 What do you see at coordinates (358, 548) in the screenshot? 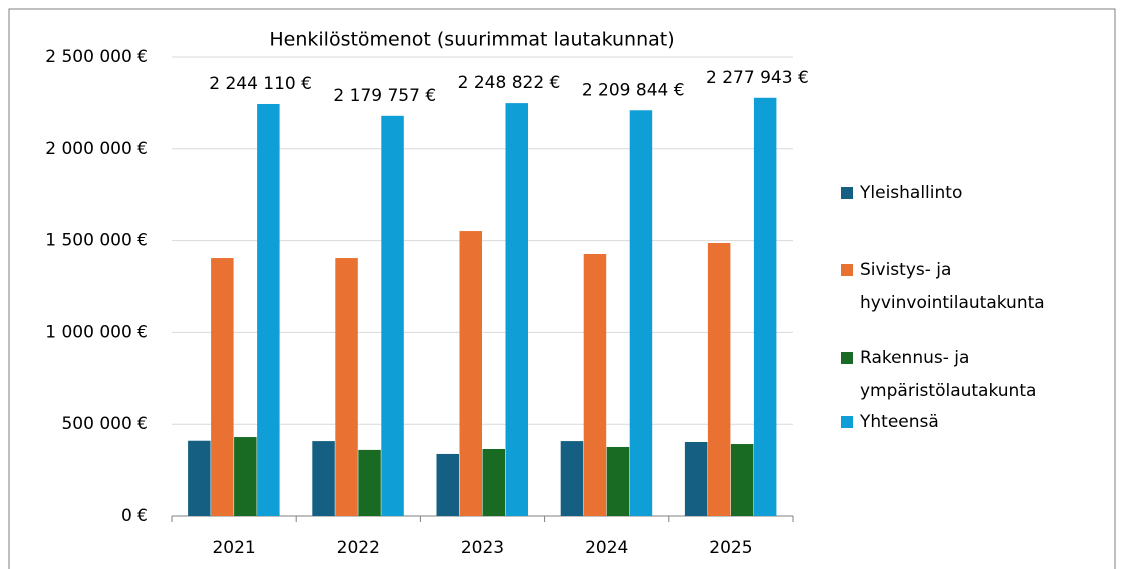
I see `x-tick-label: 2022` at bounding box center [358, 548].